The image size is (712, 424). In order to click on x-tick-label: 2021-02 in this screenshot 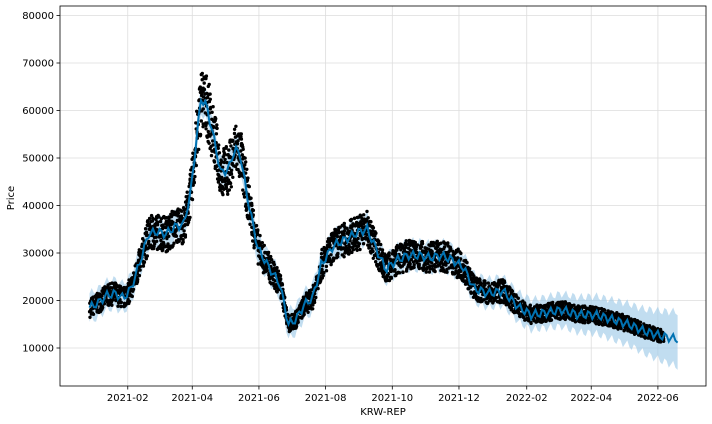, I will do `click(128, 398)`.